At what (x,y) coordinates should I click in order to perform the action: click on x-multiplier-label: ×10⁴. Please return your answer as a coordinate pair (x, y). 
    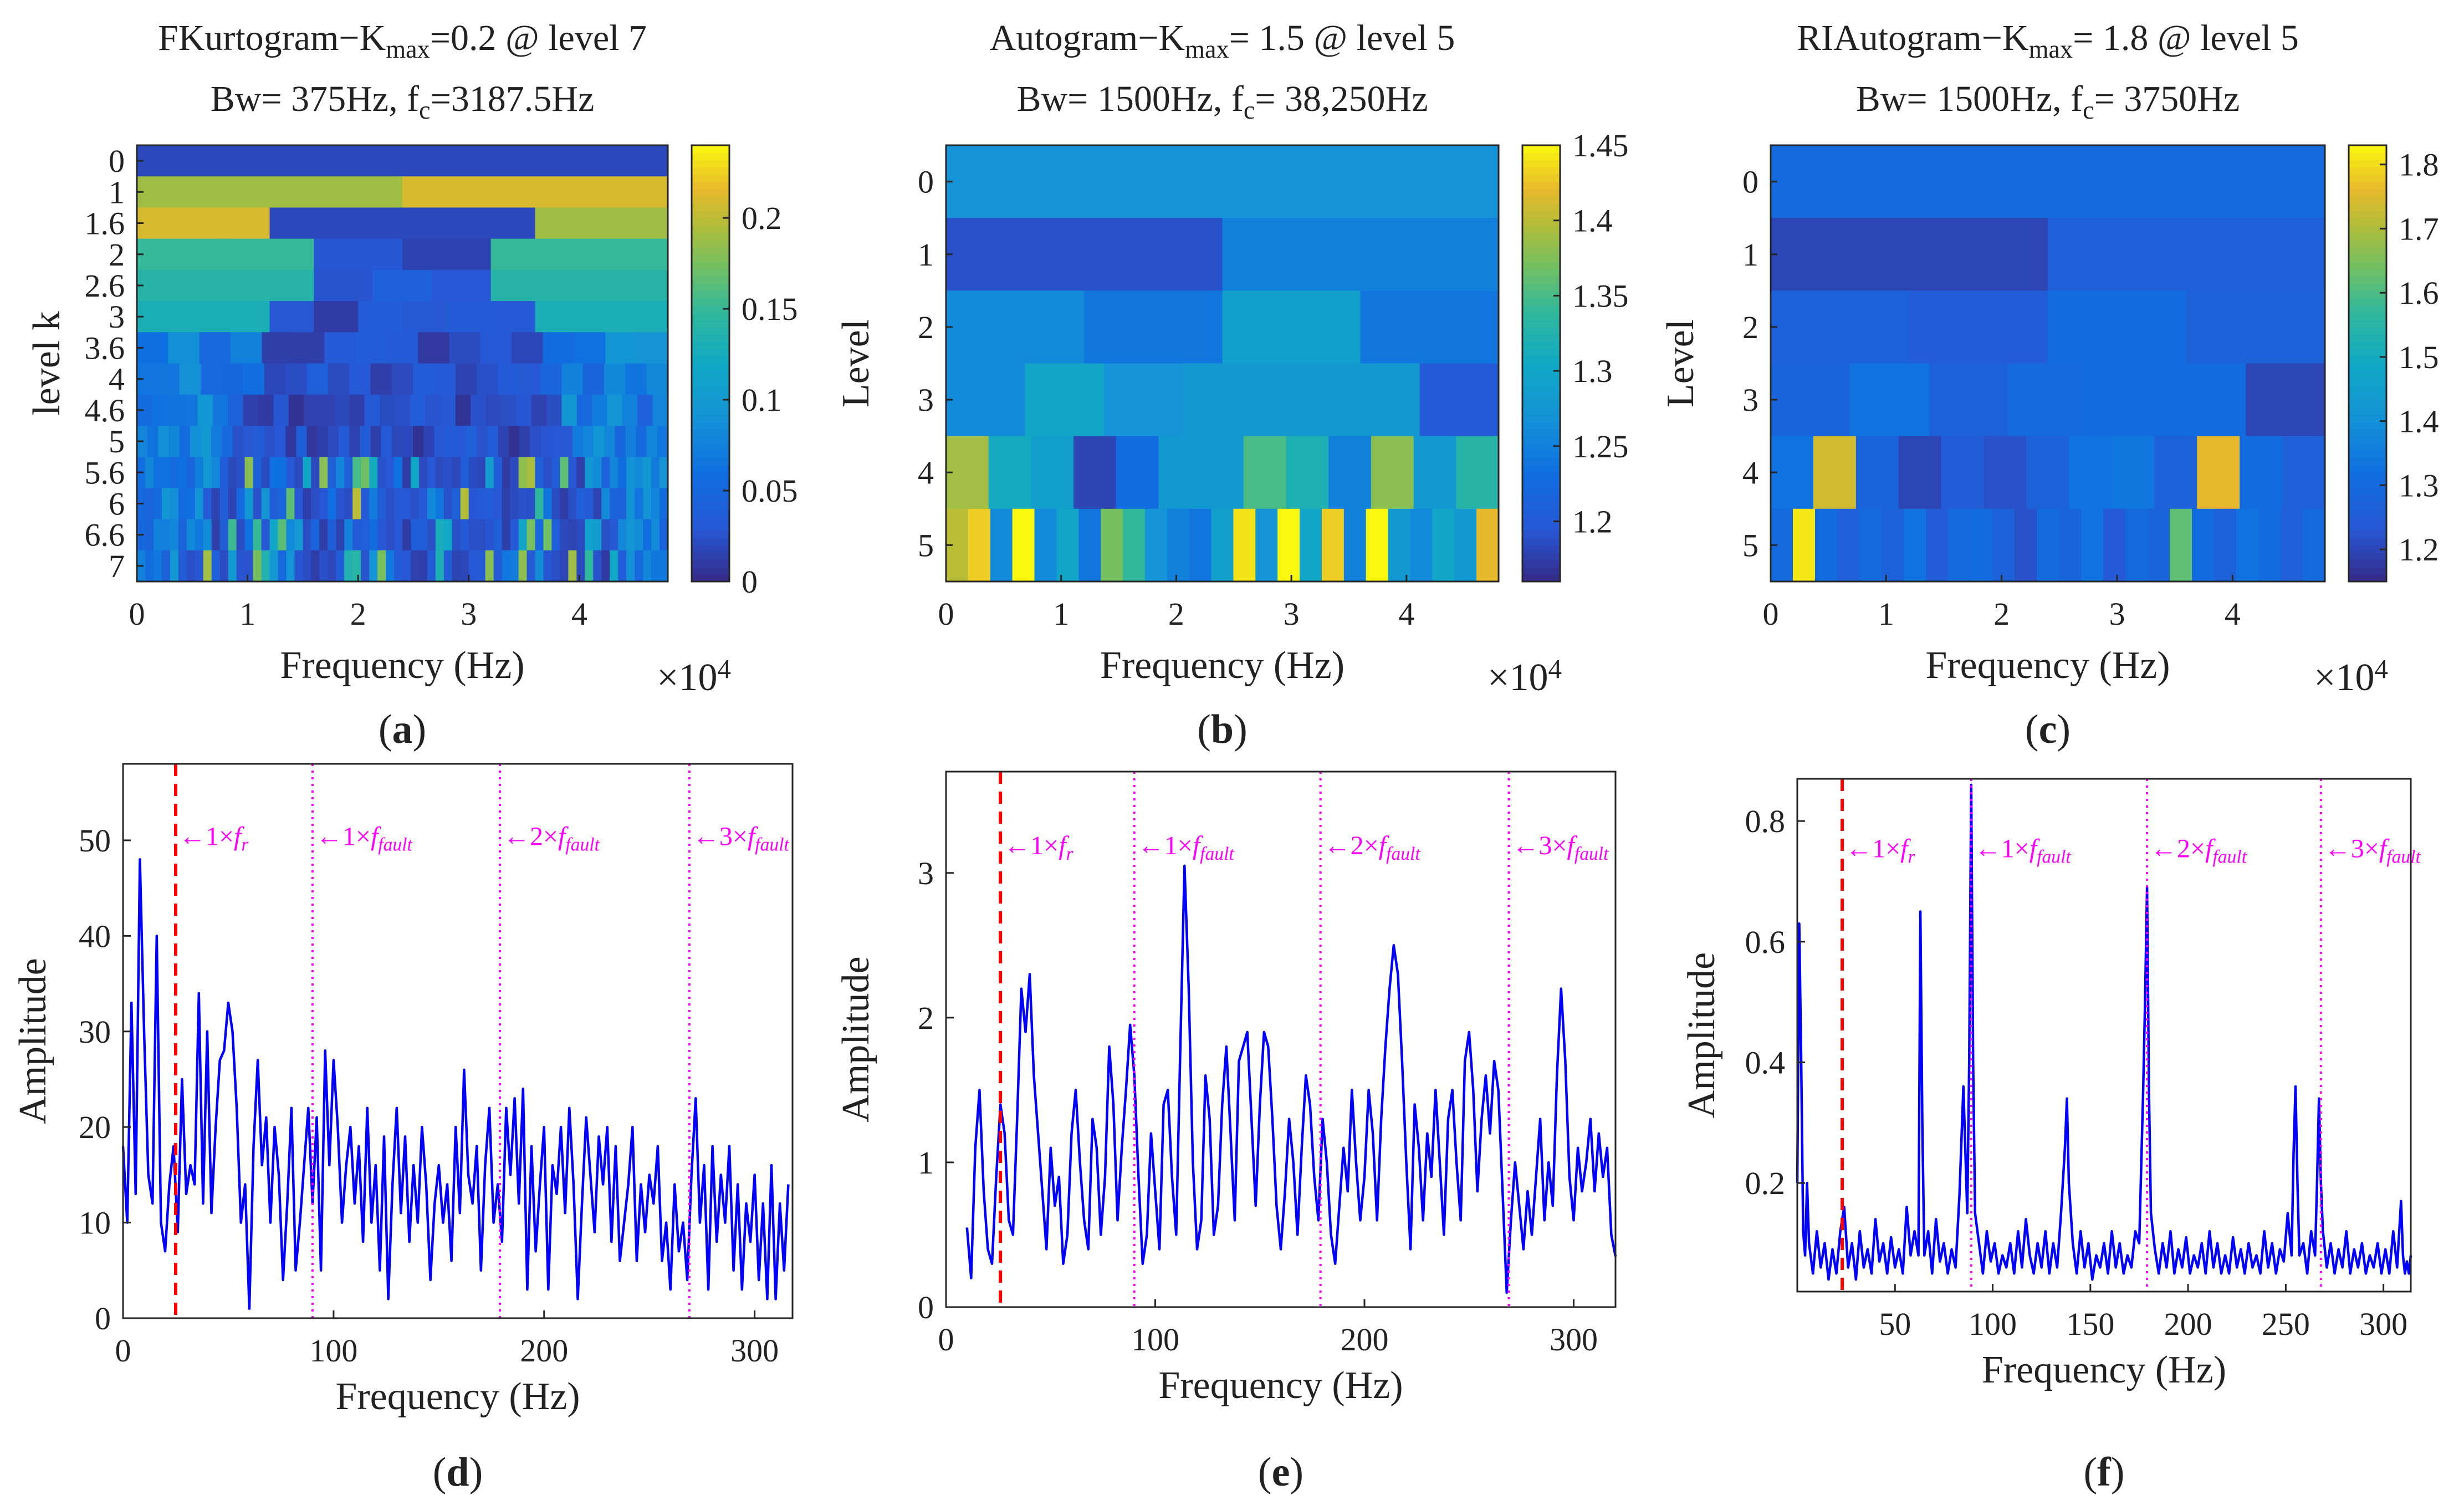
    Looking at the image, I should click on (2351, 676).